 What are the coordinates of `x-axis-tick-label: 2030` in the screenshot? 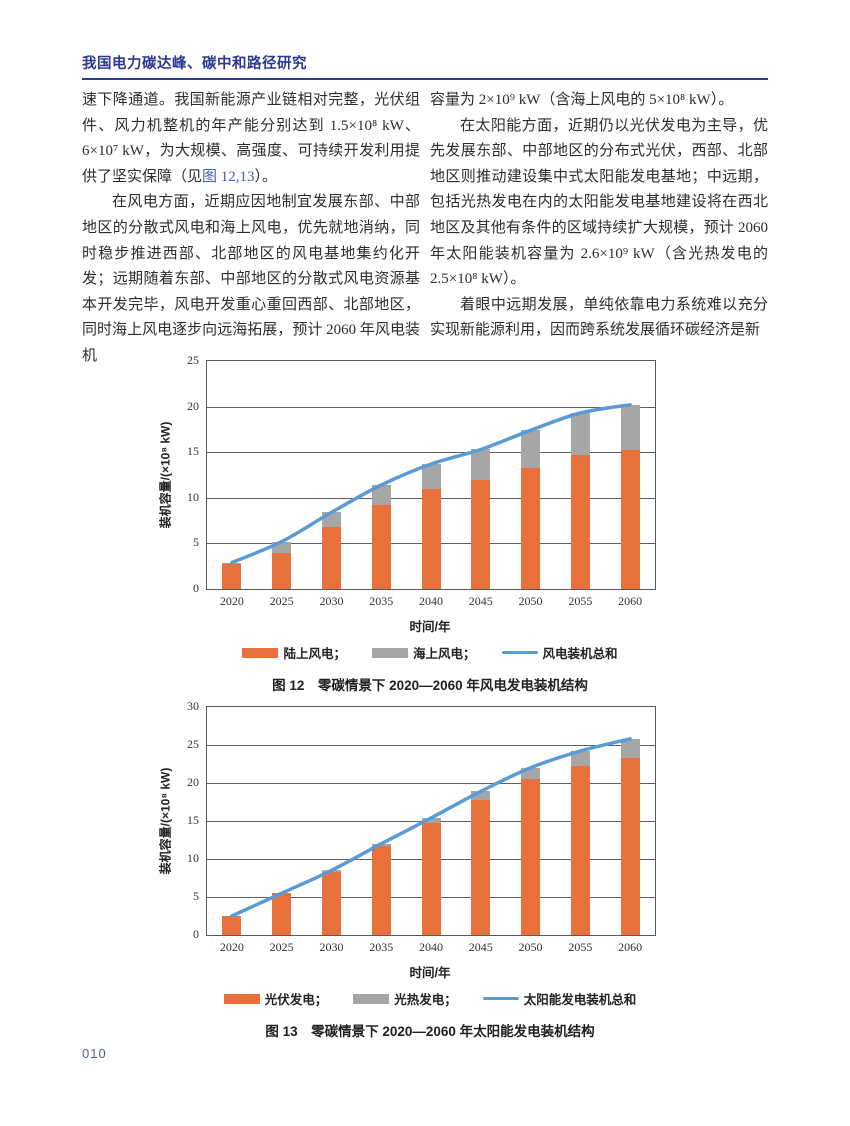 It's located at (331, 947).